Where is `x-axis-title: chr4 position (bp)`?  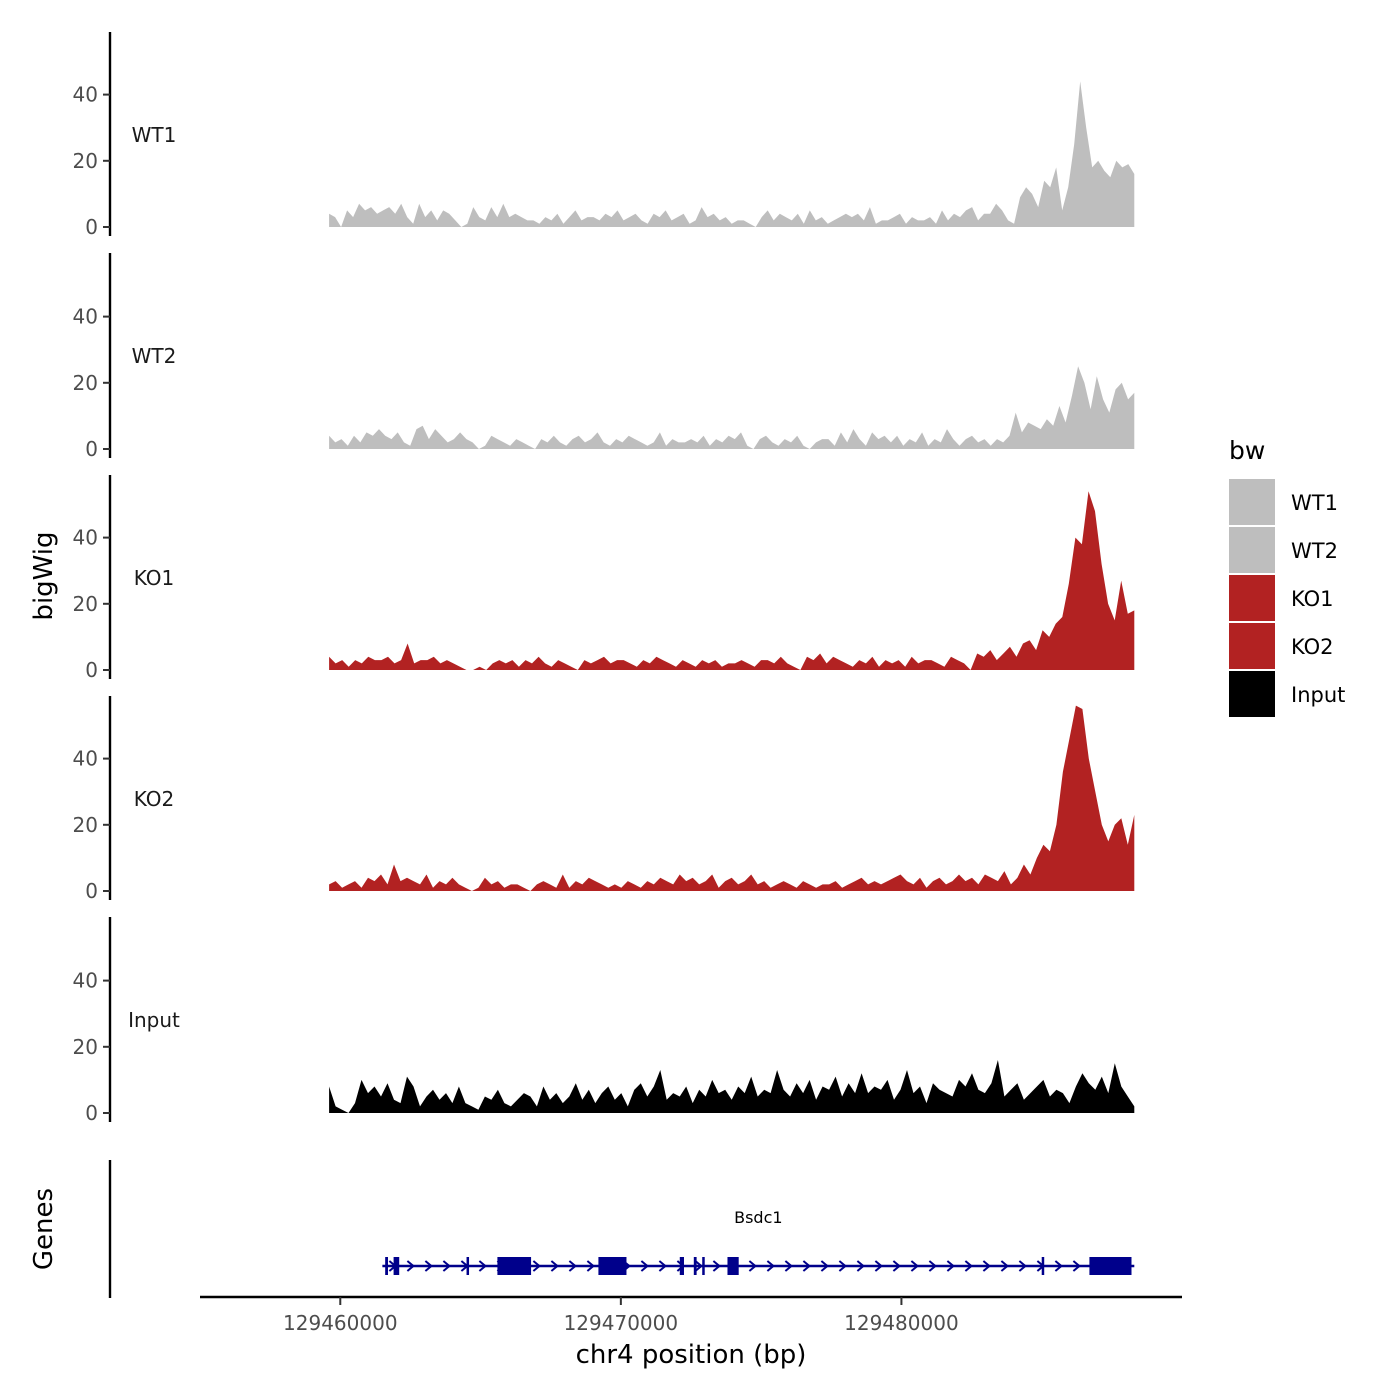 x-axis-title: chr4 position (bp) is located at coordinates (691, 1355).